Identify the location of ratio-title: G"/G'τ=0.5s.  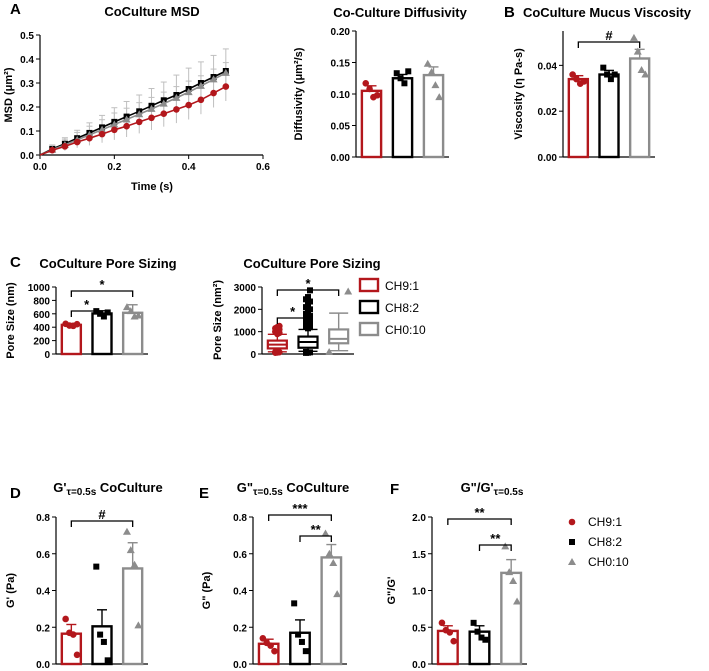
(492, 489).